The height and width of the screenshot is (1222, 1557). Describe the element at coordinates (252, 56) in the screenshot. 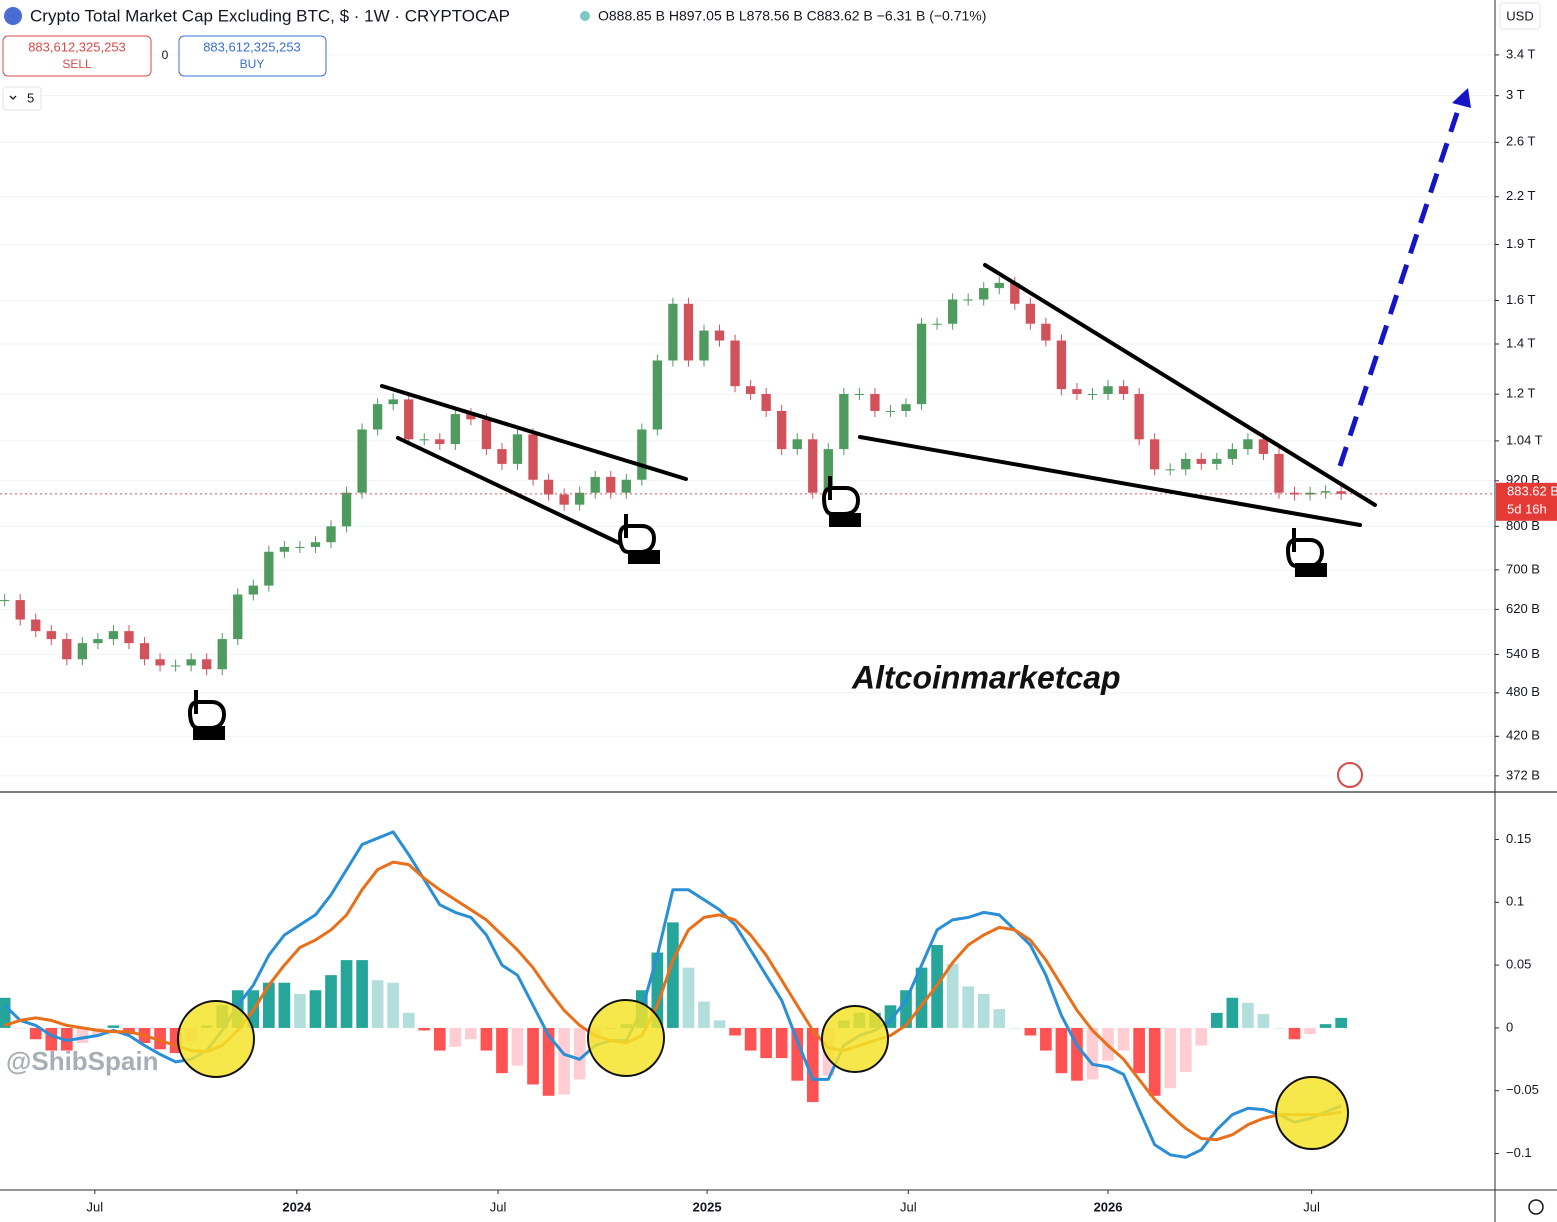

I see `buy-button` at that location.